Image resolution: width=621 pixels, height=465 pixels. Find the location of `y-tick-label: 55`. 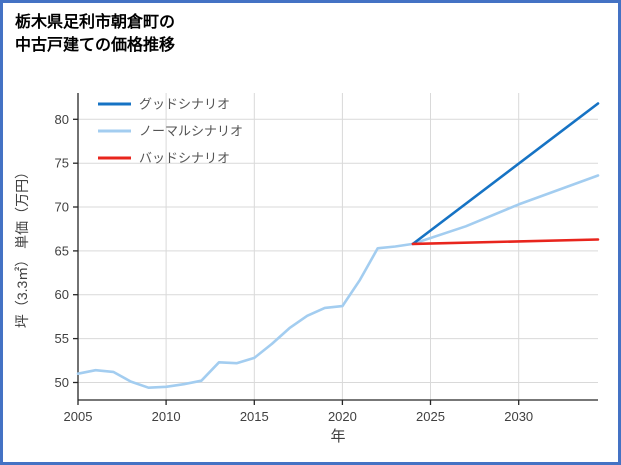

y-tick-label: 55 is located at coordinates (62, 338).